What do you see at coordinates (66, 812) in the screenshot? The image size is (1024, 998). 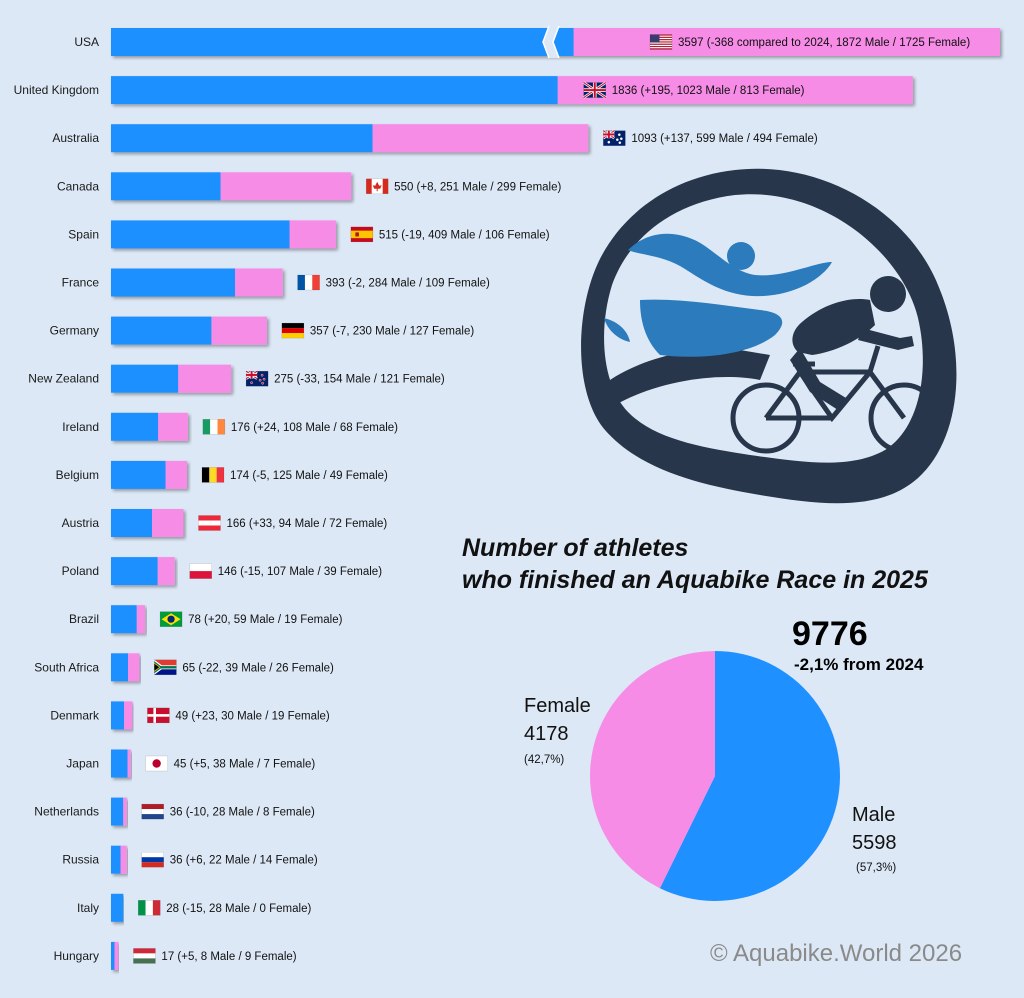 I see `country-label: Netherlands` at bounding box center [66, 812].